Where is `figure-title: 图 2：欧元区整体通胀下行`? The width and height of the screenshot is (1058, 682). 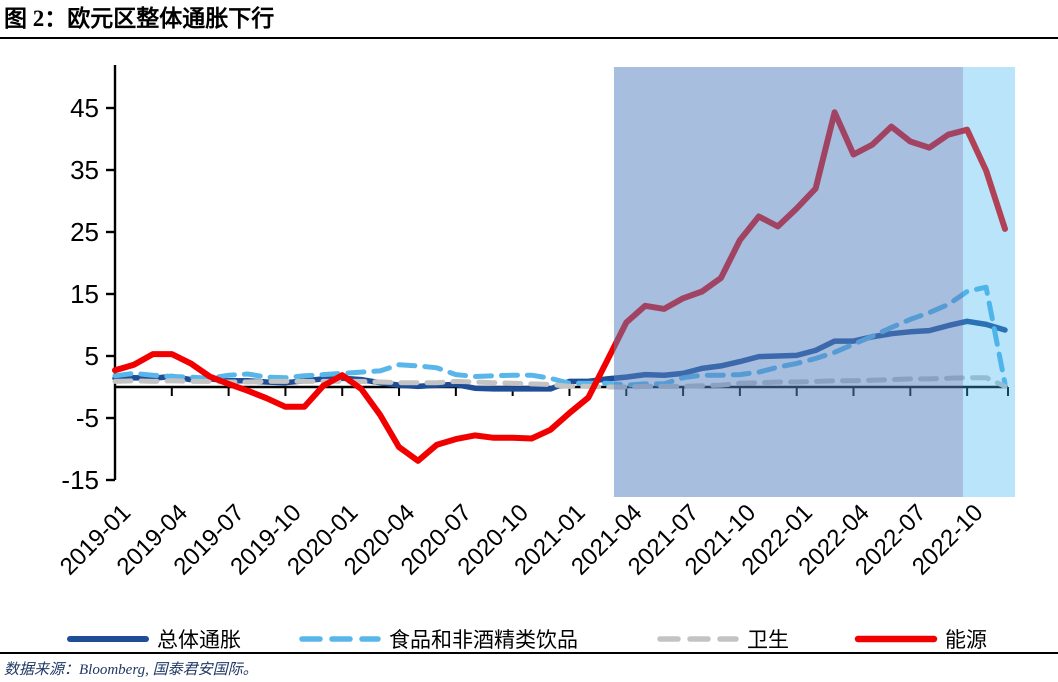
figure-title: 图 2：欧元区整体通胀下行 is located at coordinates (139, 18).